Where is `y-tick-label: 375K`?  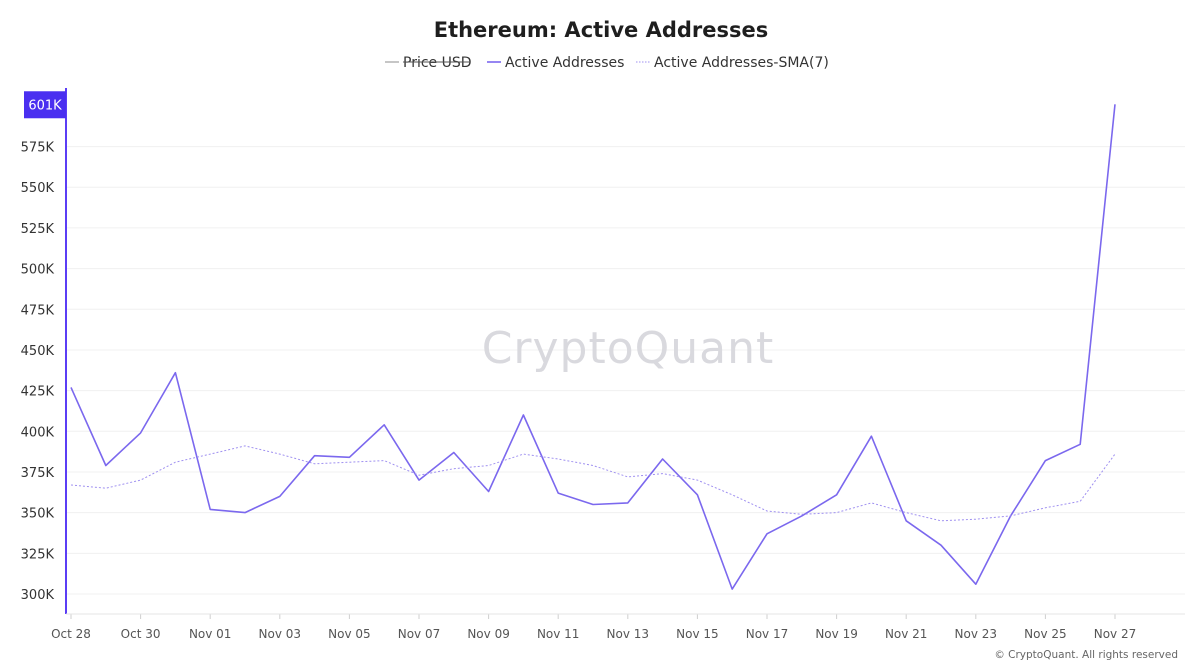
y-tick-label: 375K is located at coordinates (38, 473).